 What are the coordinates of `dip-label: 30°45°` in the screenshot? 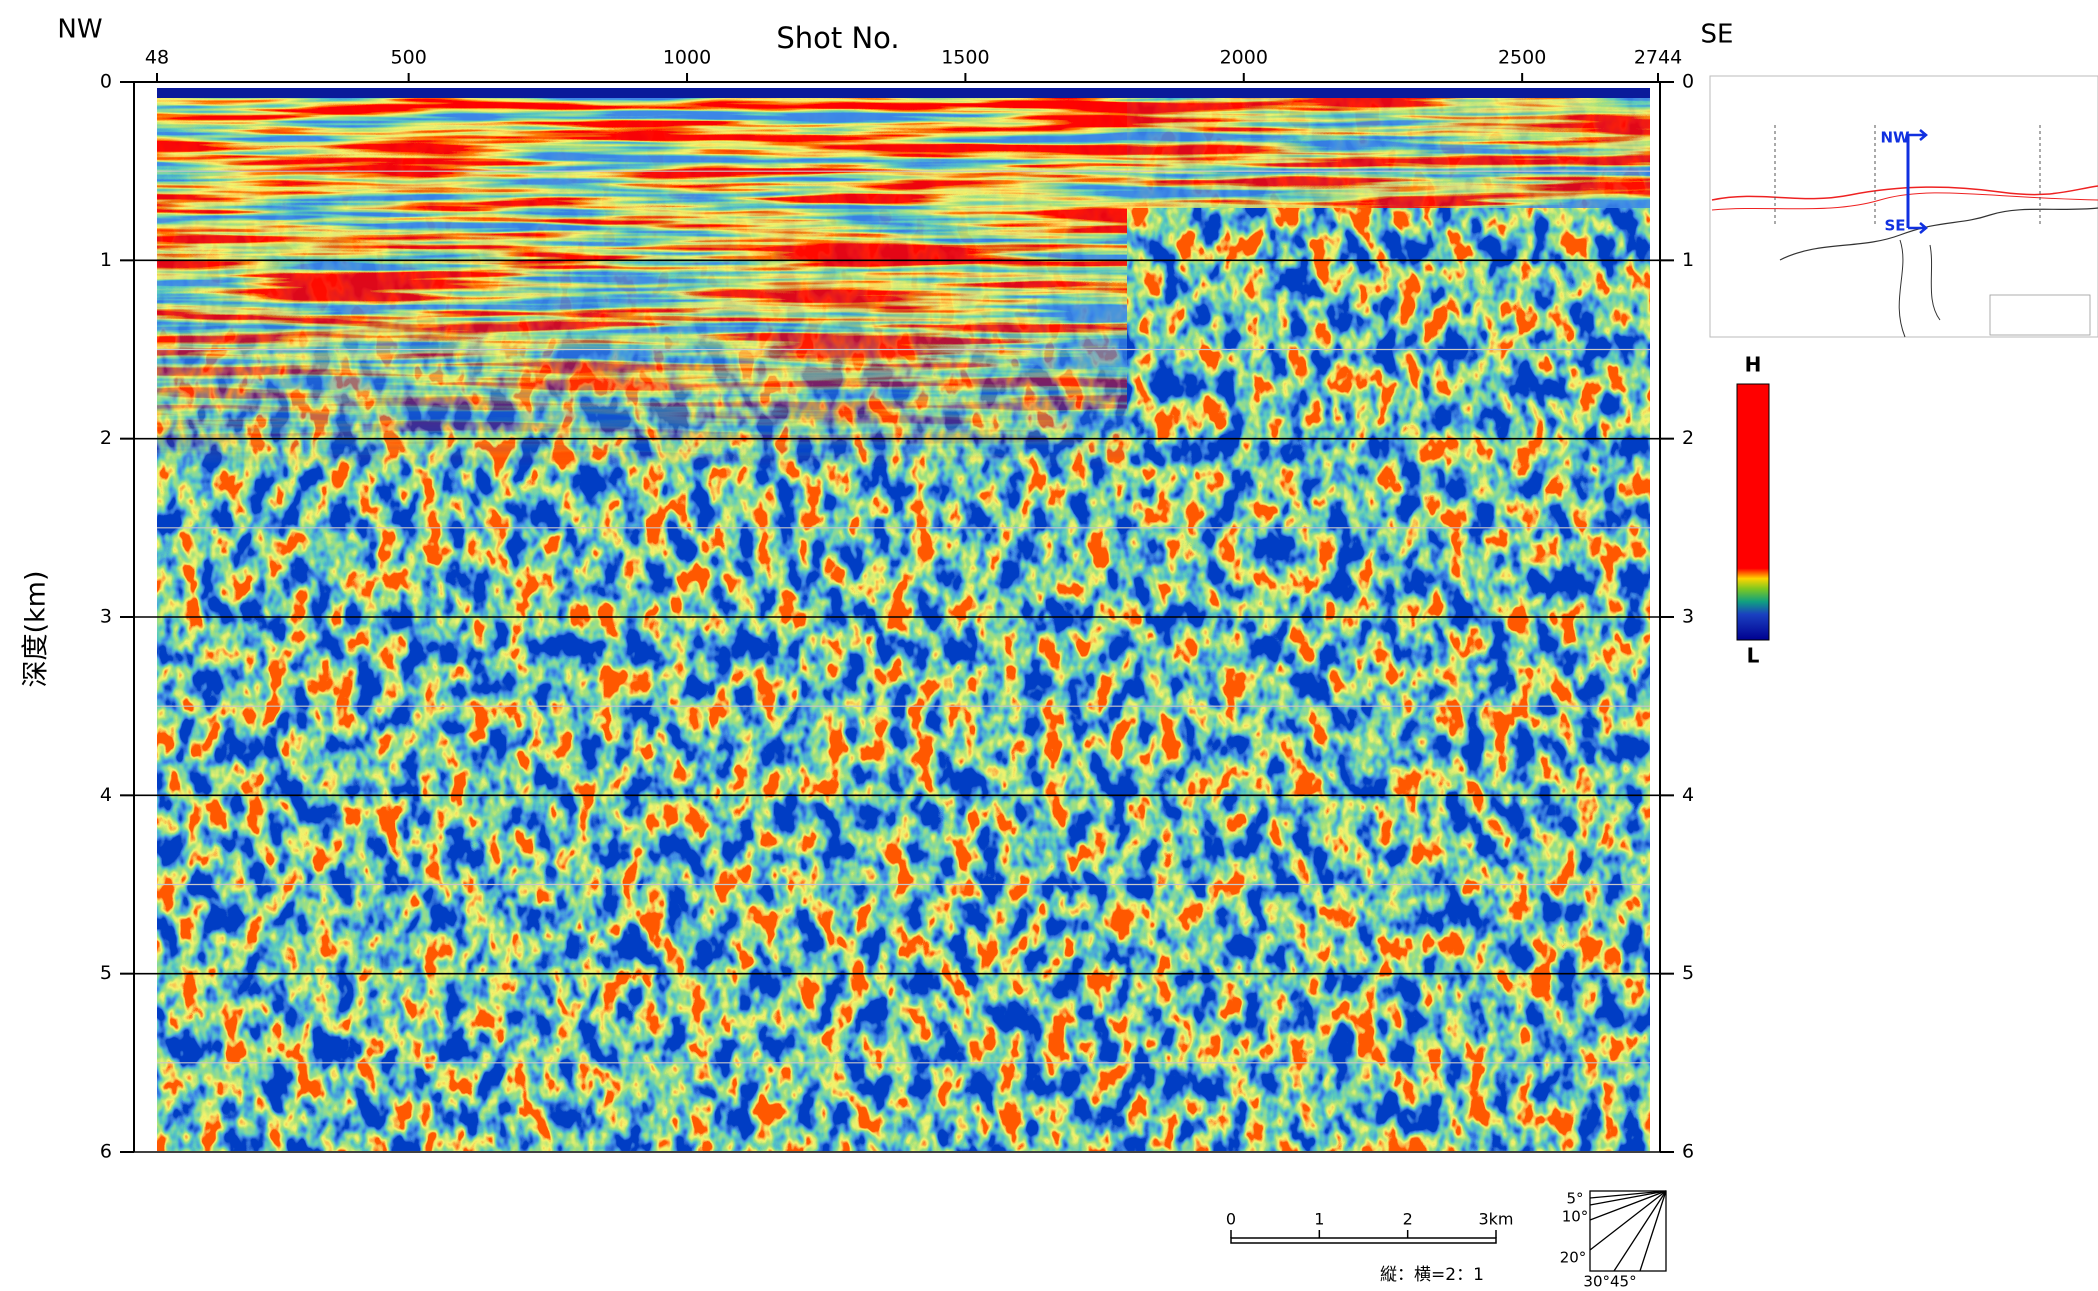 It's located at (1609, 1282).